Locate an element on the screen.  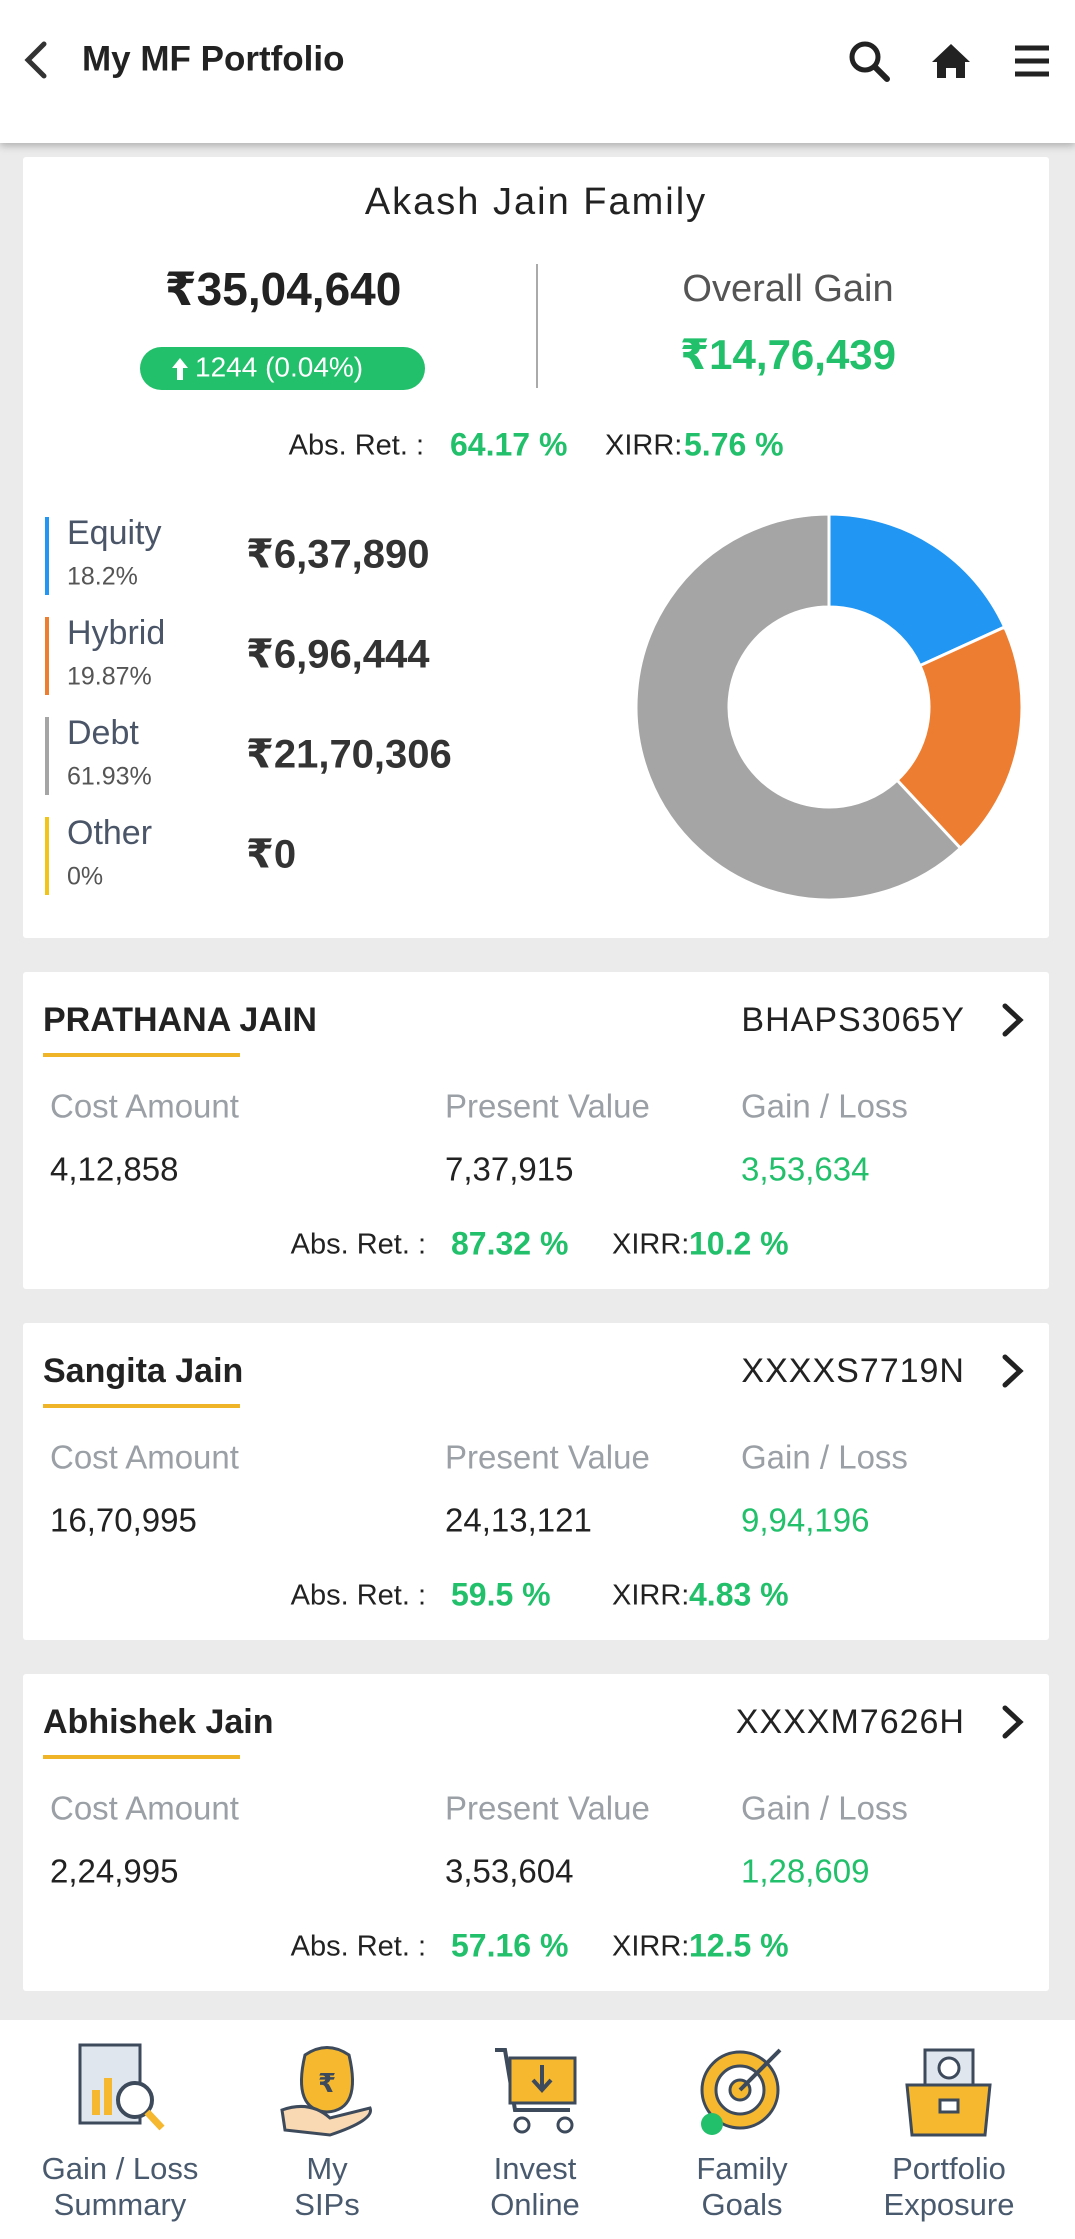
column-value: 24,13,121 is located at coordinates (518, 1520).